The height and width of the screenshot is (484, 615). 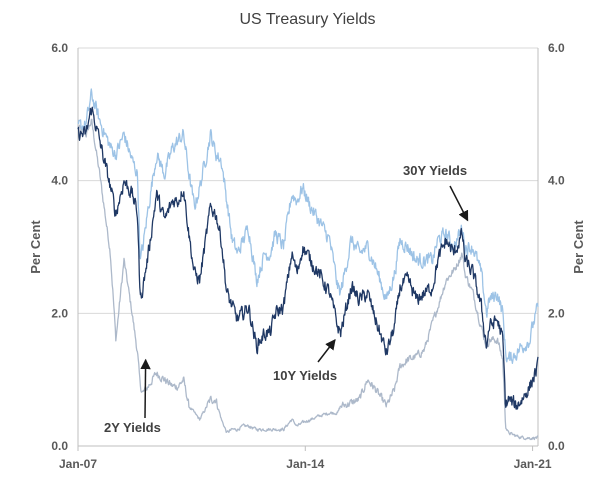 What do you see at coordinates (78, 464) in the screenshot?
I see `x-tick-label: Jan-07` at bounding box center [78, 464].